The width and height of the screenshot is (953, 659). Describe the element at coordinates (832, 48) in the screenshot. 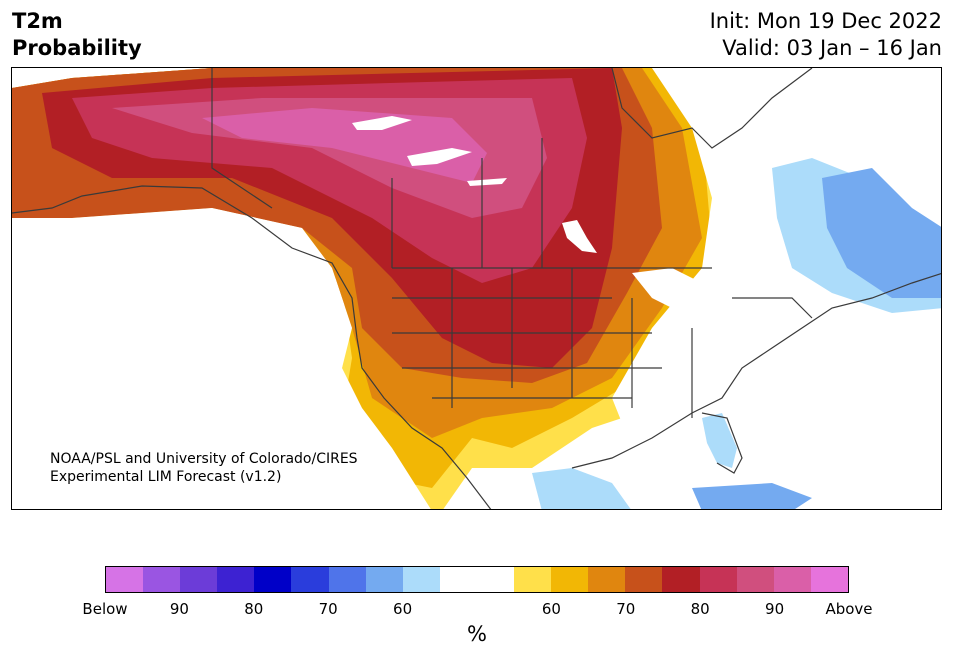

I see `valid-range: Valid: 03 Jan – 16 Jan` at that location.